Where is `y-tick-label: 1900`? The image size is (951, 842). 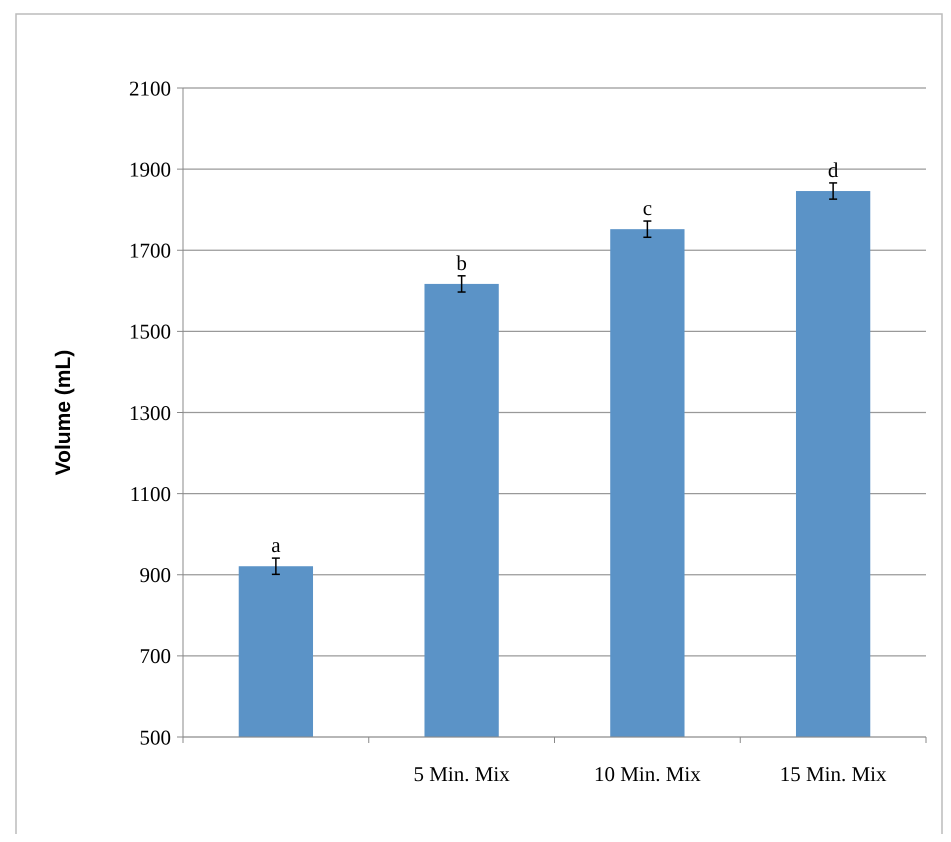
y-tick-label: 1900 is located at coordinates (150, 169).